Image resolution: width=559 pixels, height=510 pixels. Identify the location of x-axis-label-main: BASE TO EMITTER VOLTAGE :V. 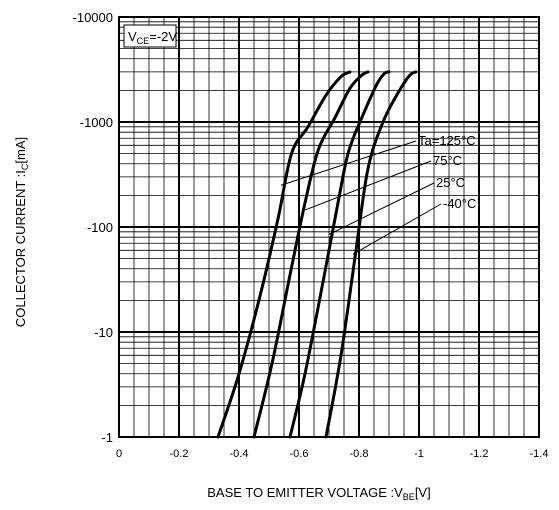
(305, 492).